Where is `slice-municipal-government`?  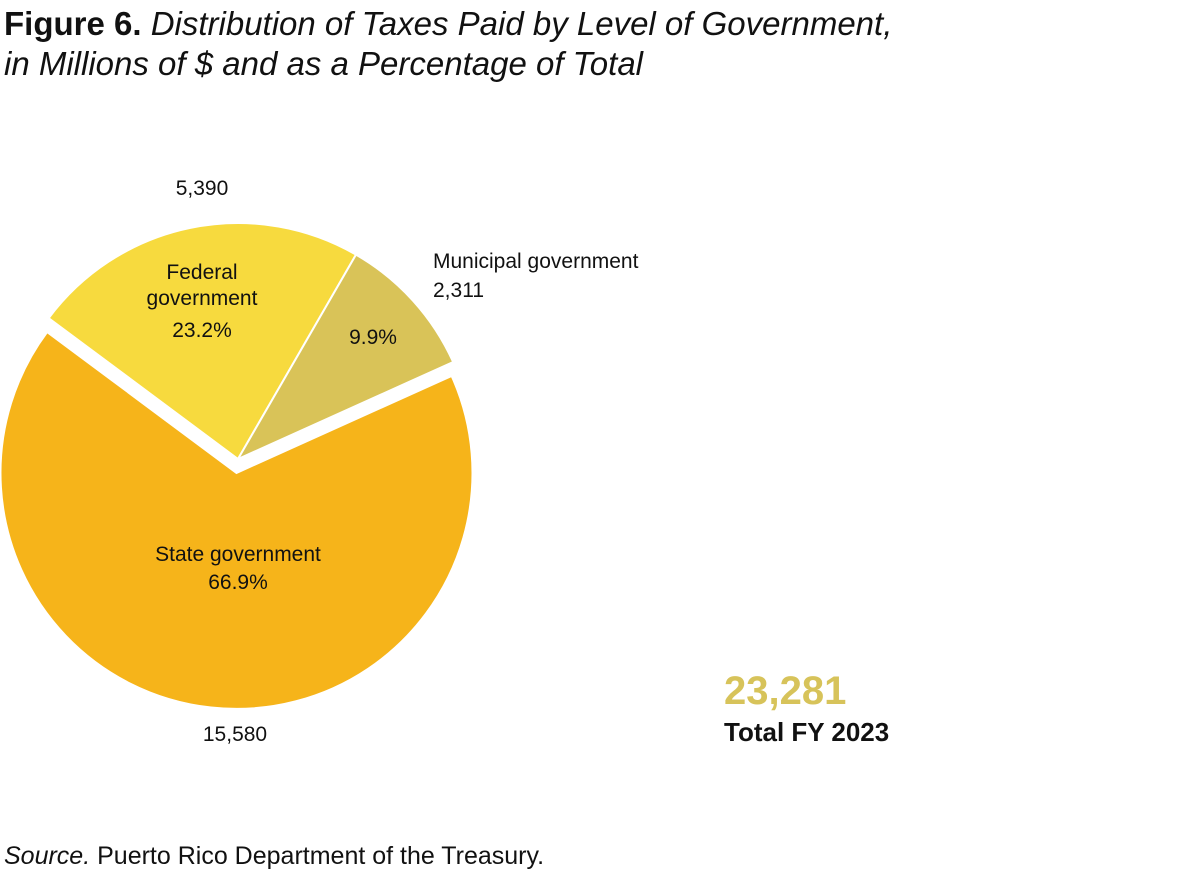 slice-municipal-government is located at coordinates (345, 357).